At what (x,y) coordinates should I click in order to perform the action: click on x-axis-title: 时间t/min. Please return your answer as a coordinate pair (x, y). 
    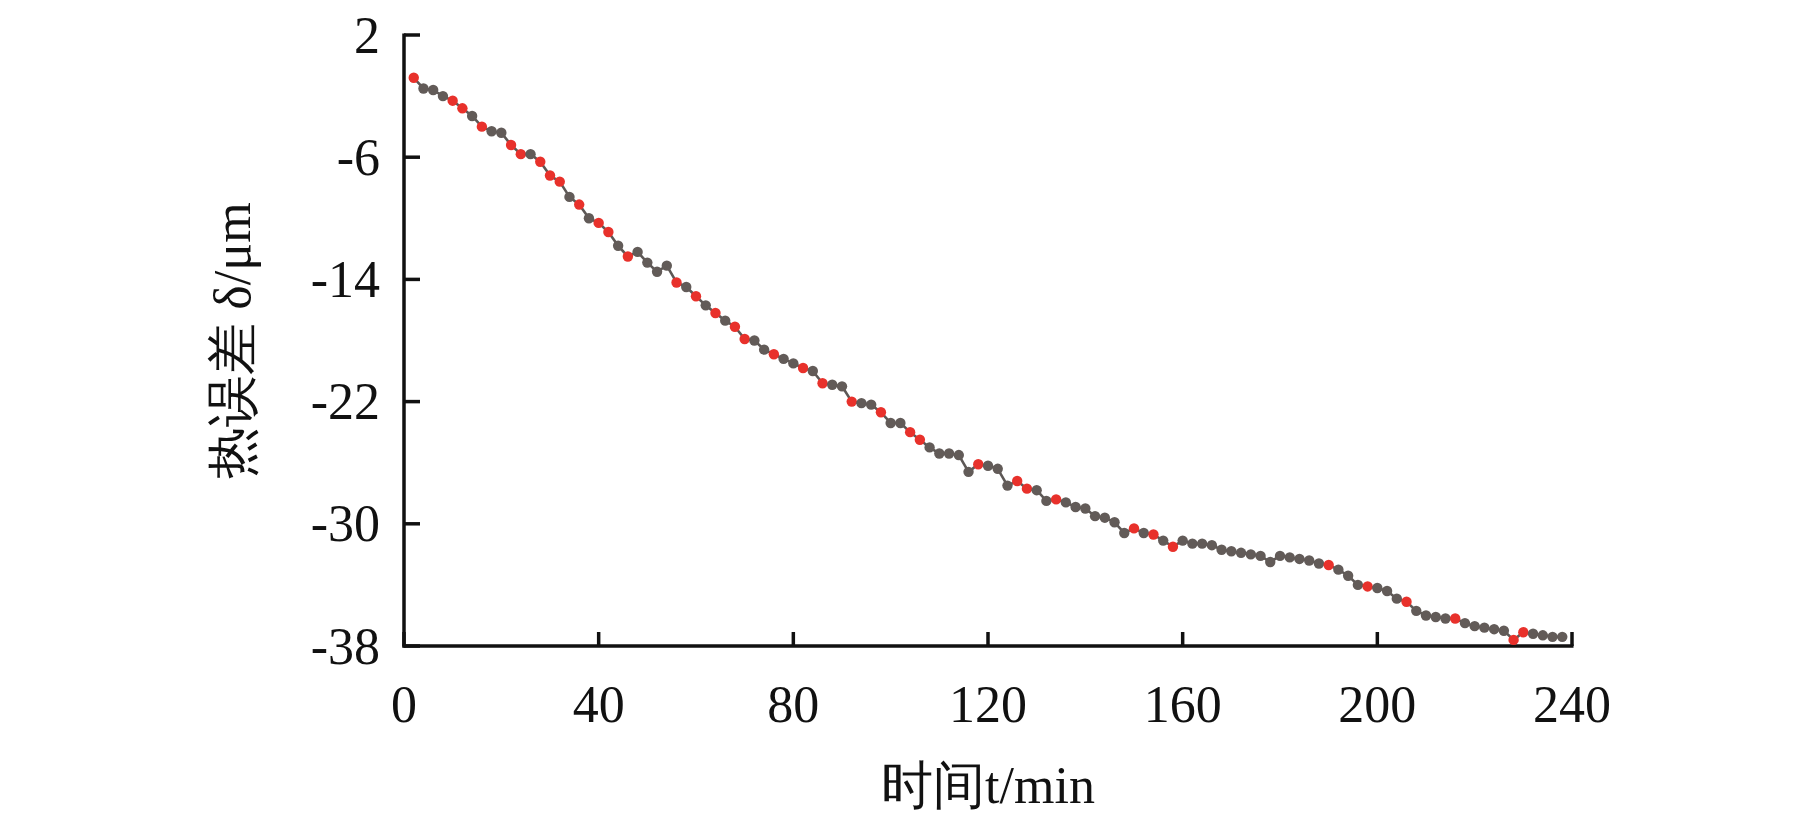
    Looking at the image, I should click on (988, 785).